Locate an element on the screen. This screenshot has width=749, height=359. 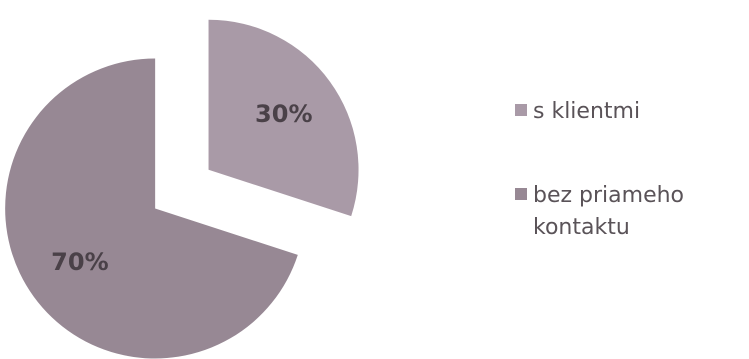
legend: s klientmi bez priameho kontaktu is located at coordinates (630, 170).